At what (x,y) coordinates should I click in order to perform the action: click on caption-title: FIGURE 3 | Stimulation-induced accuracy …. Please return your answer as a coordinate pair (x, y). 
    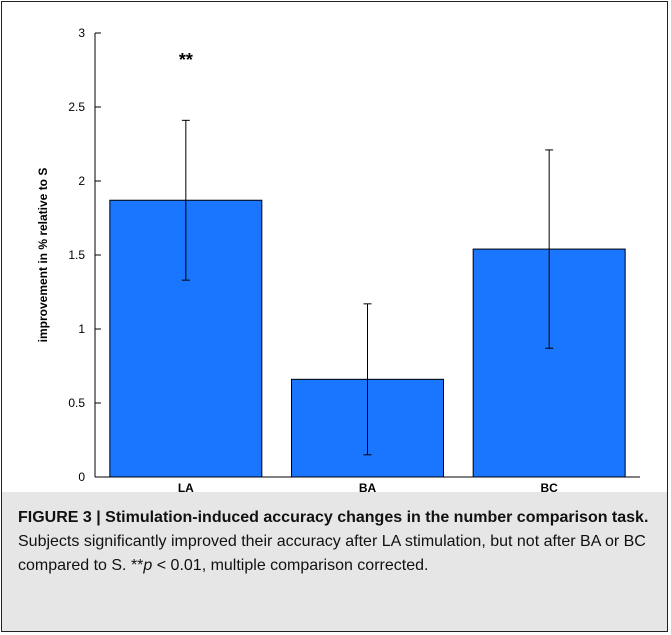
    Looking at the image, I should click on (333, 517).